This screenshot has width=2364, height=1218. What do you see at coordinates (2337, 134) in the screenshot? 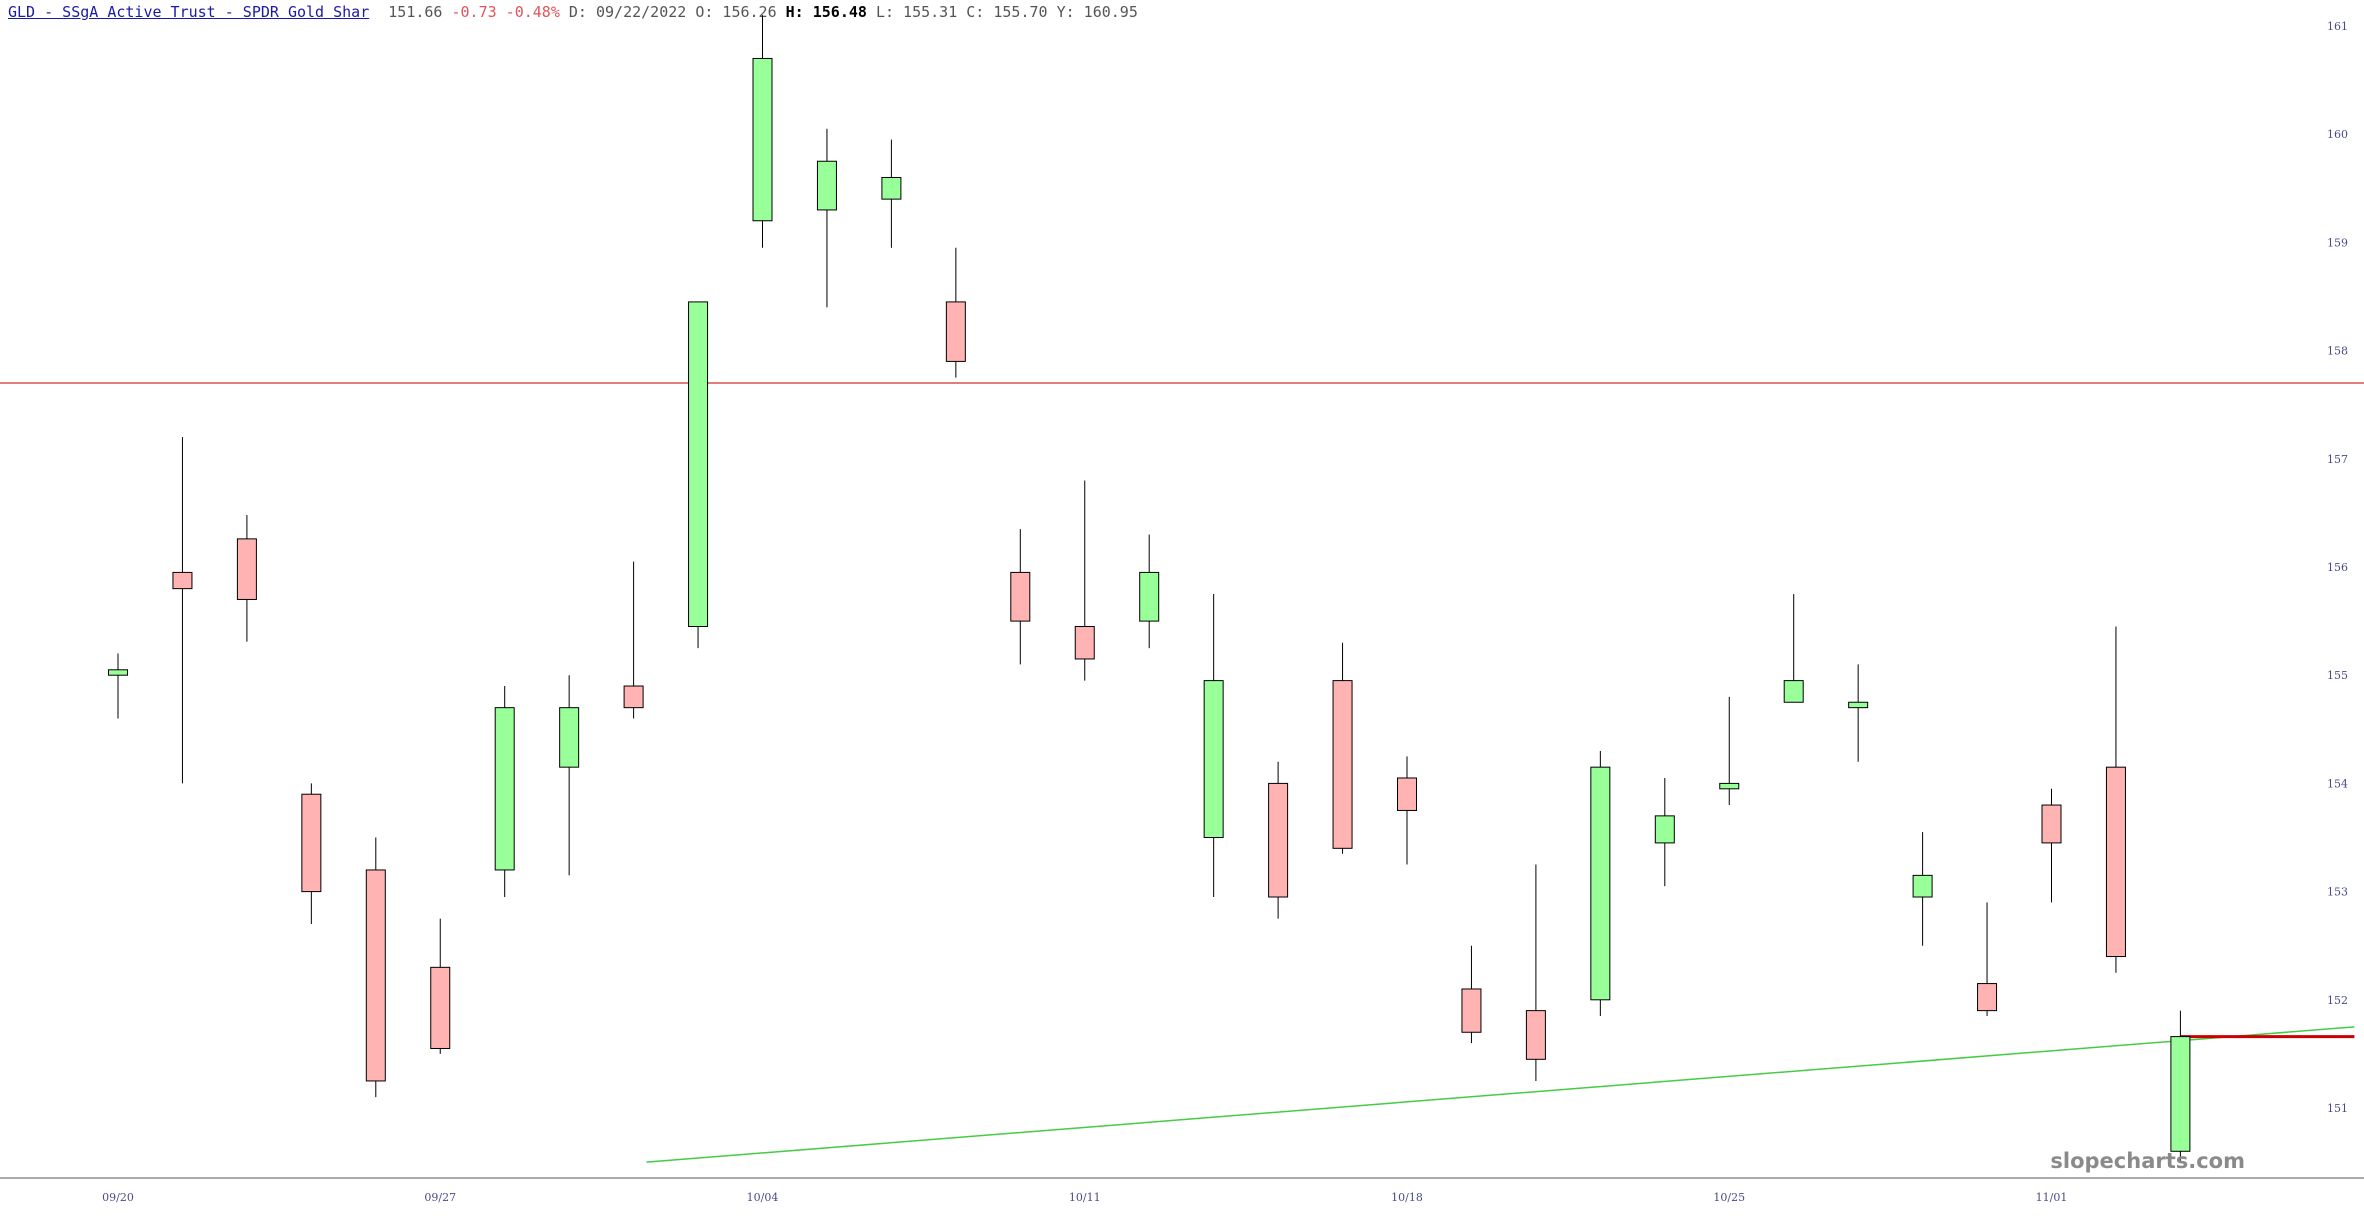
I see `y-tick-label: 160` at bounding box center [2337, 134].